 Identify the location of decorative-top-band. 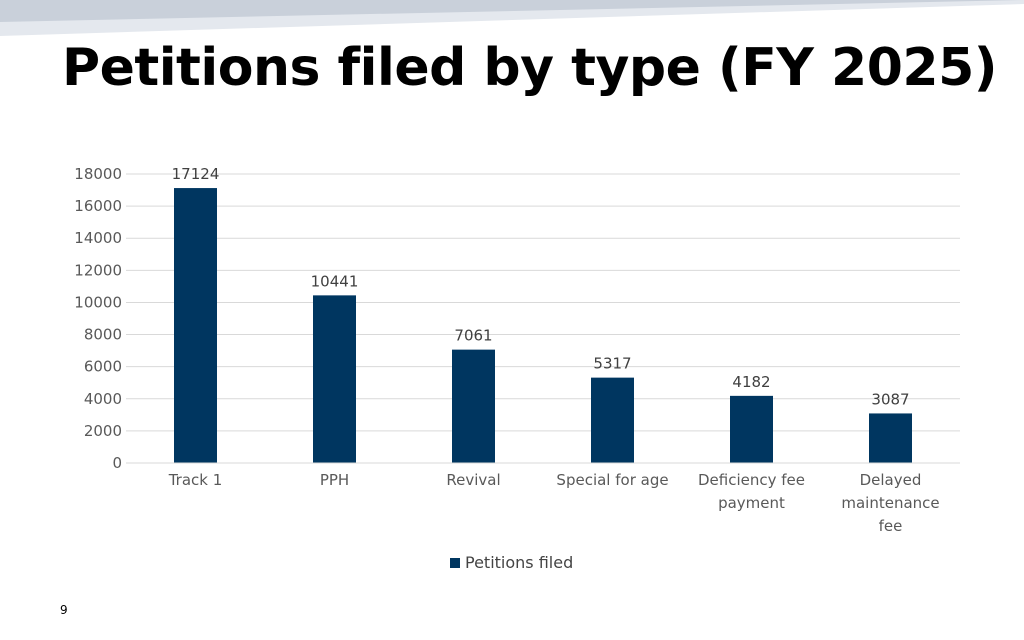
(512, 18).